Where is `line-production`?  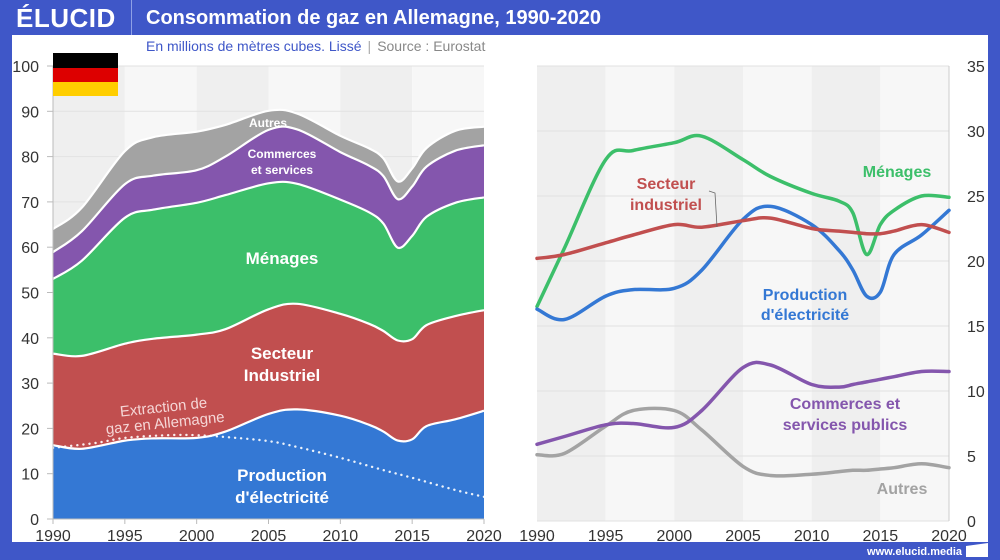 line-production is located at coordinates (743, 263).